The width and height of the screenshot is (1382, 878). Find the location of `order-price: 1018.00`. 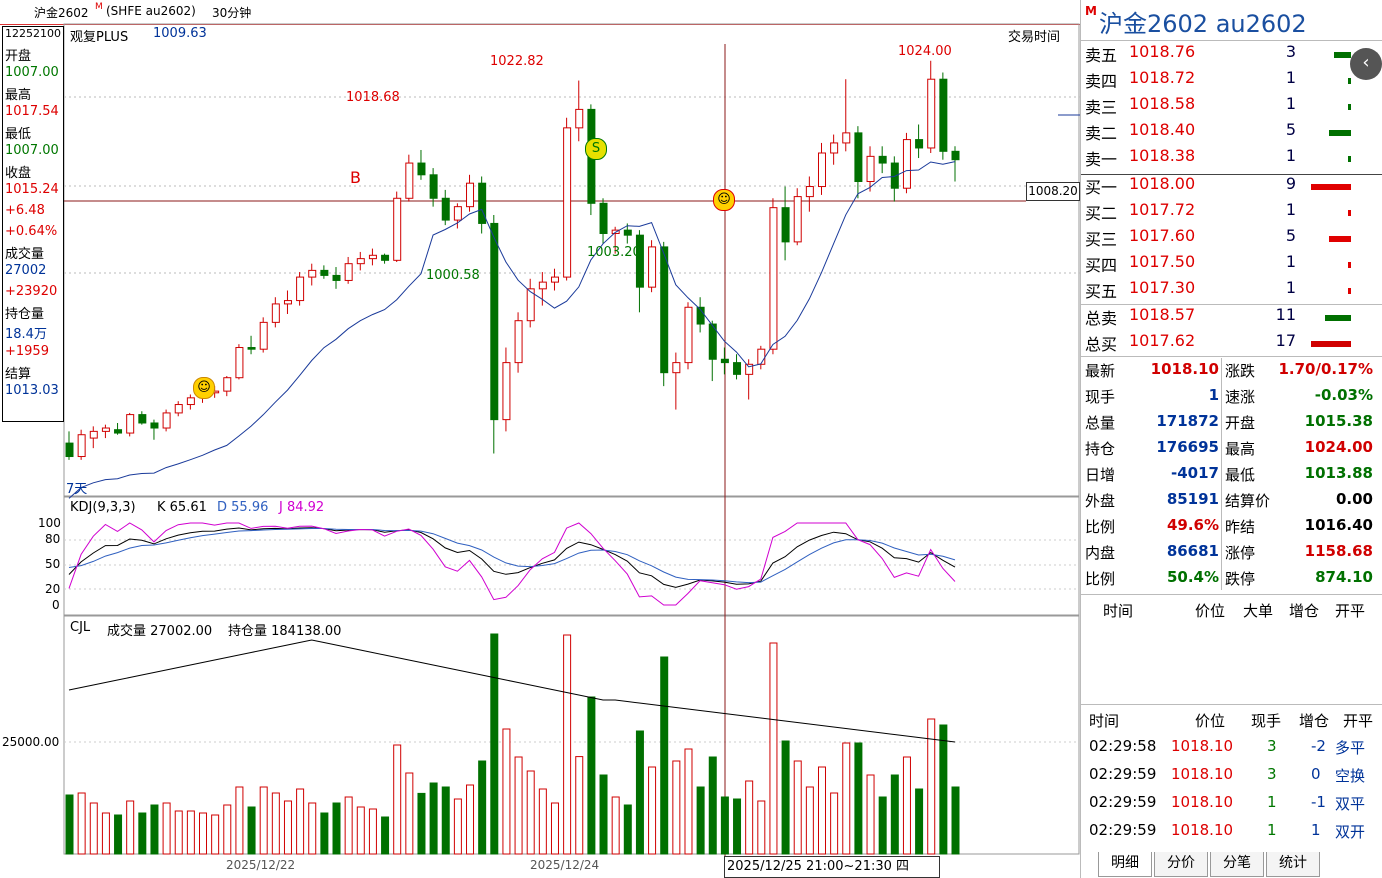

order-price: 1018.00 is located at coordinates (1162, 183).